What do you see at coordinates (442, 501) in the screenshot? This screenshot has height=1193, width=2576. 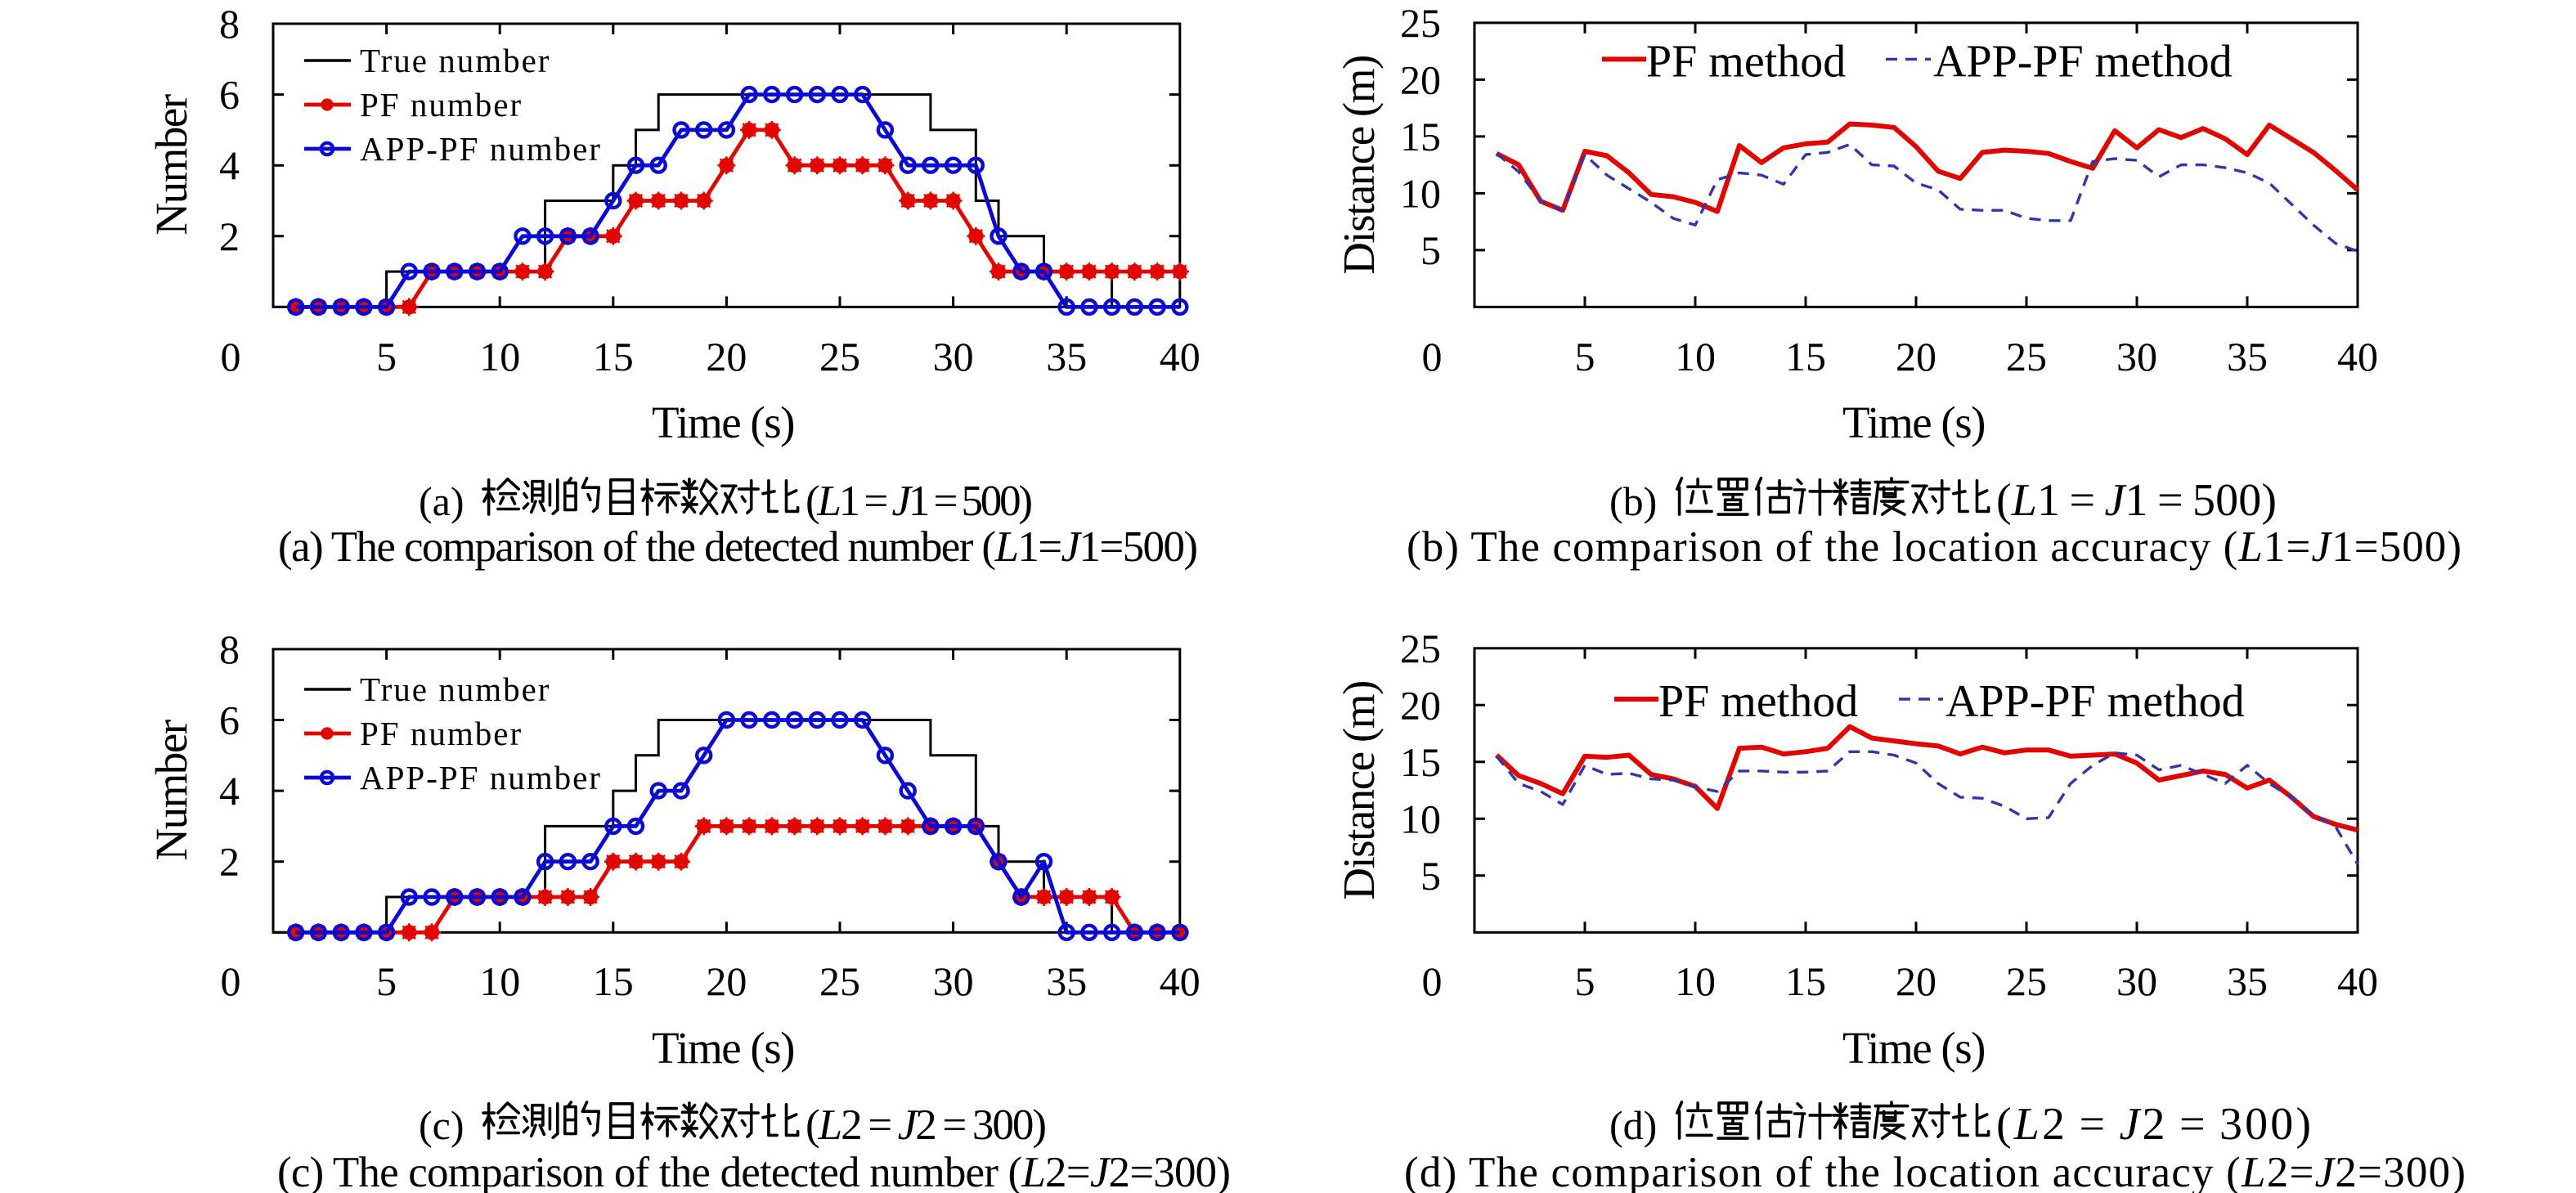 I see `svg-text: (a)` at bounding box center [442, 501].